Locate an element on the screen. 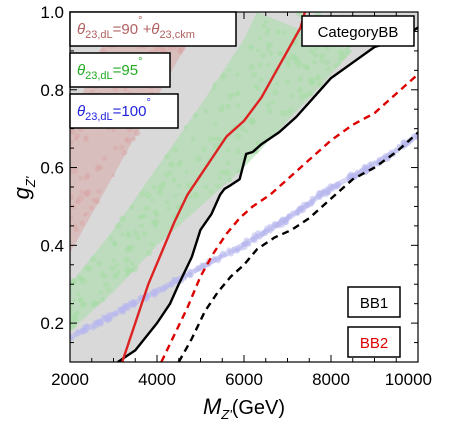  legend-region-label: θ23,dL=90°+θ23,ckm is located at coordinates (136, 28).